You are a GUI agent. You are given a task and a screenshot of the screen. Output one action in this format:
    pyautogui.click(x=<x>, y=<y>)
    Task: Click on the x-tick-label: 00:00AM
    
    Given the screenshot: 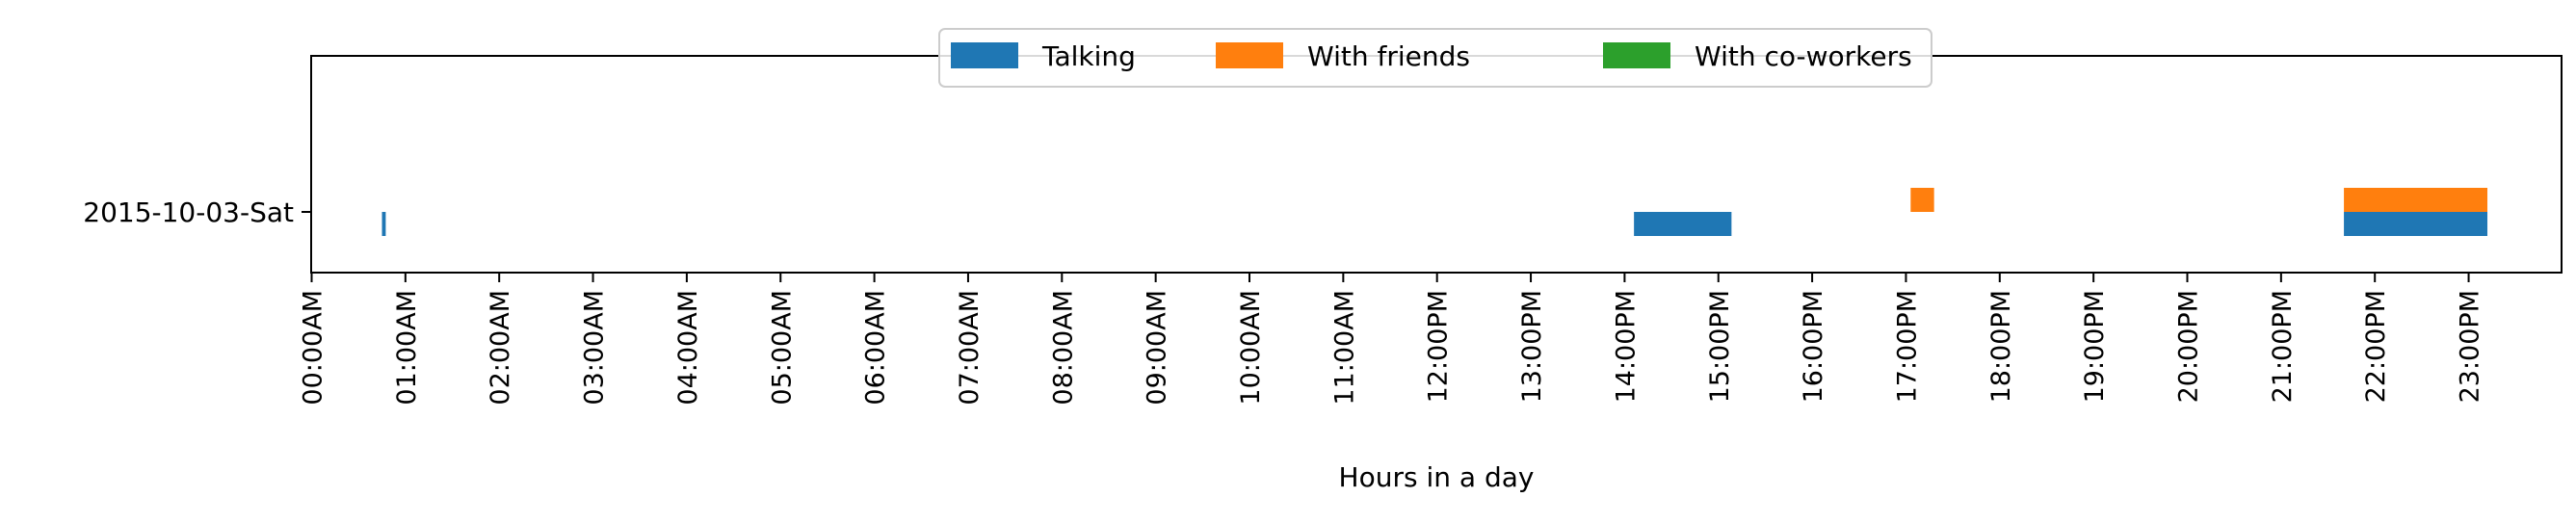 What is the action you would take?
    pyautogui.click(x=314, y=348)
    